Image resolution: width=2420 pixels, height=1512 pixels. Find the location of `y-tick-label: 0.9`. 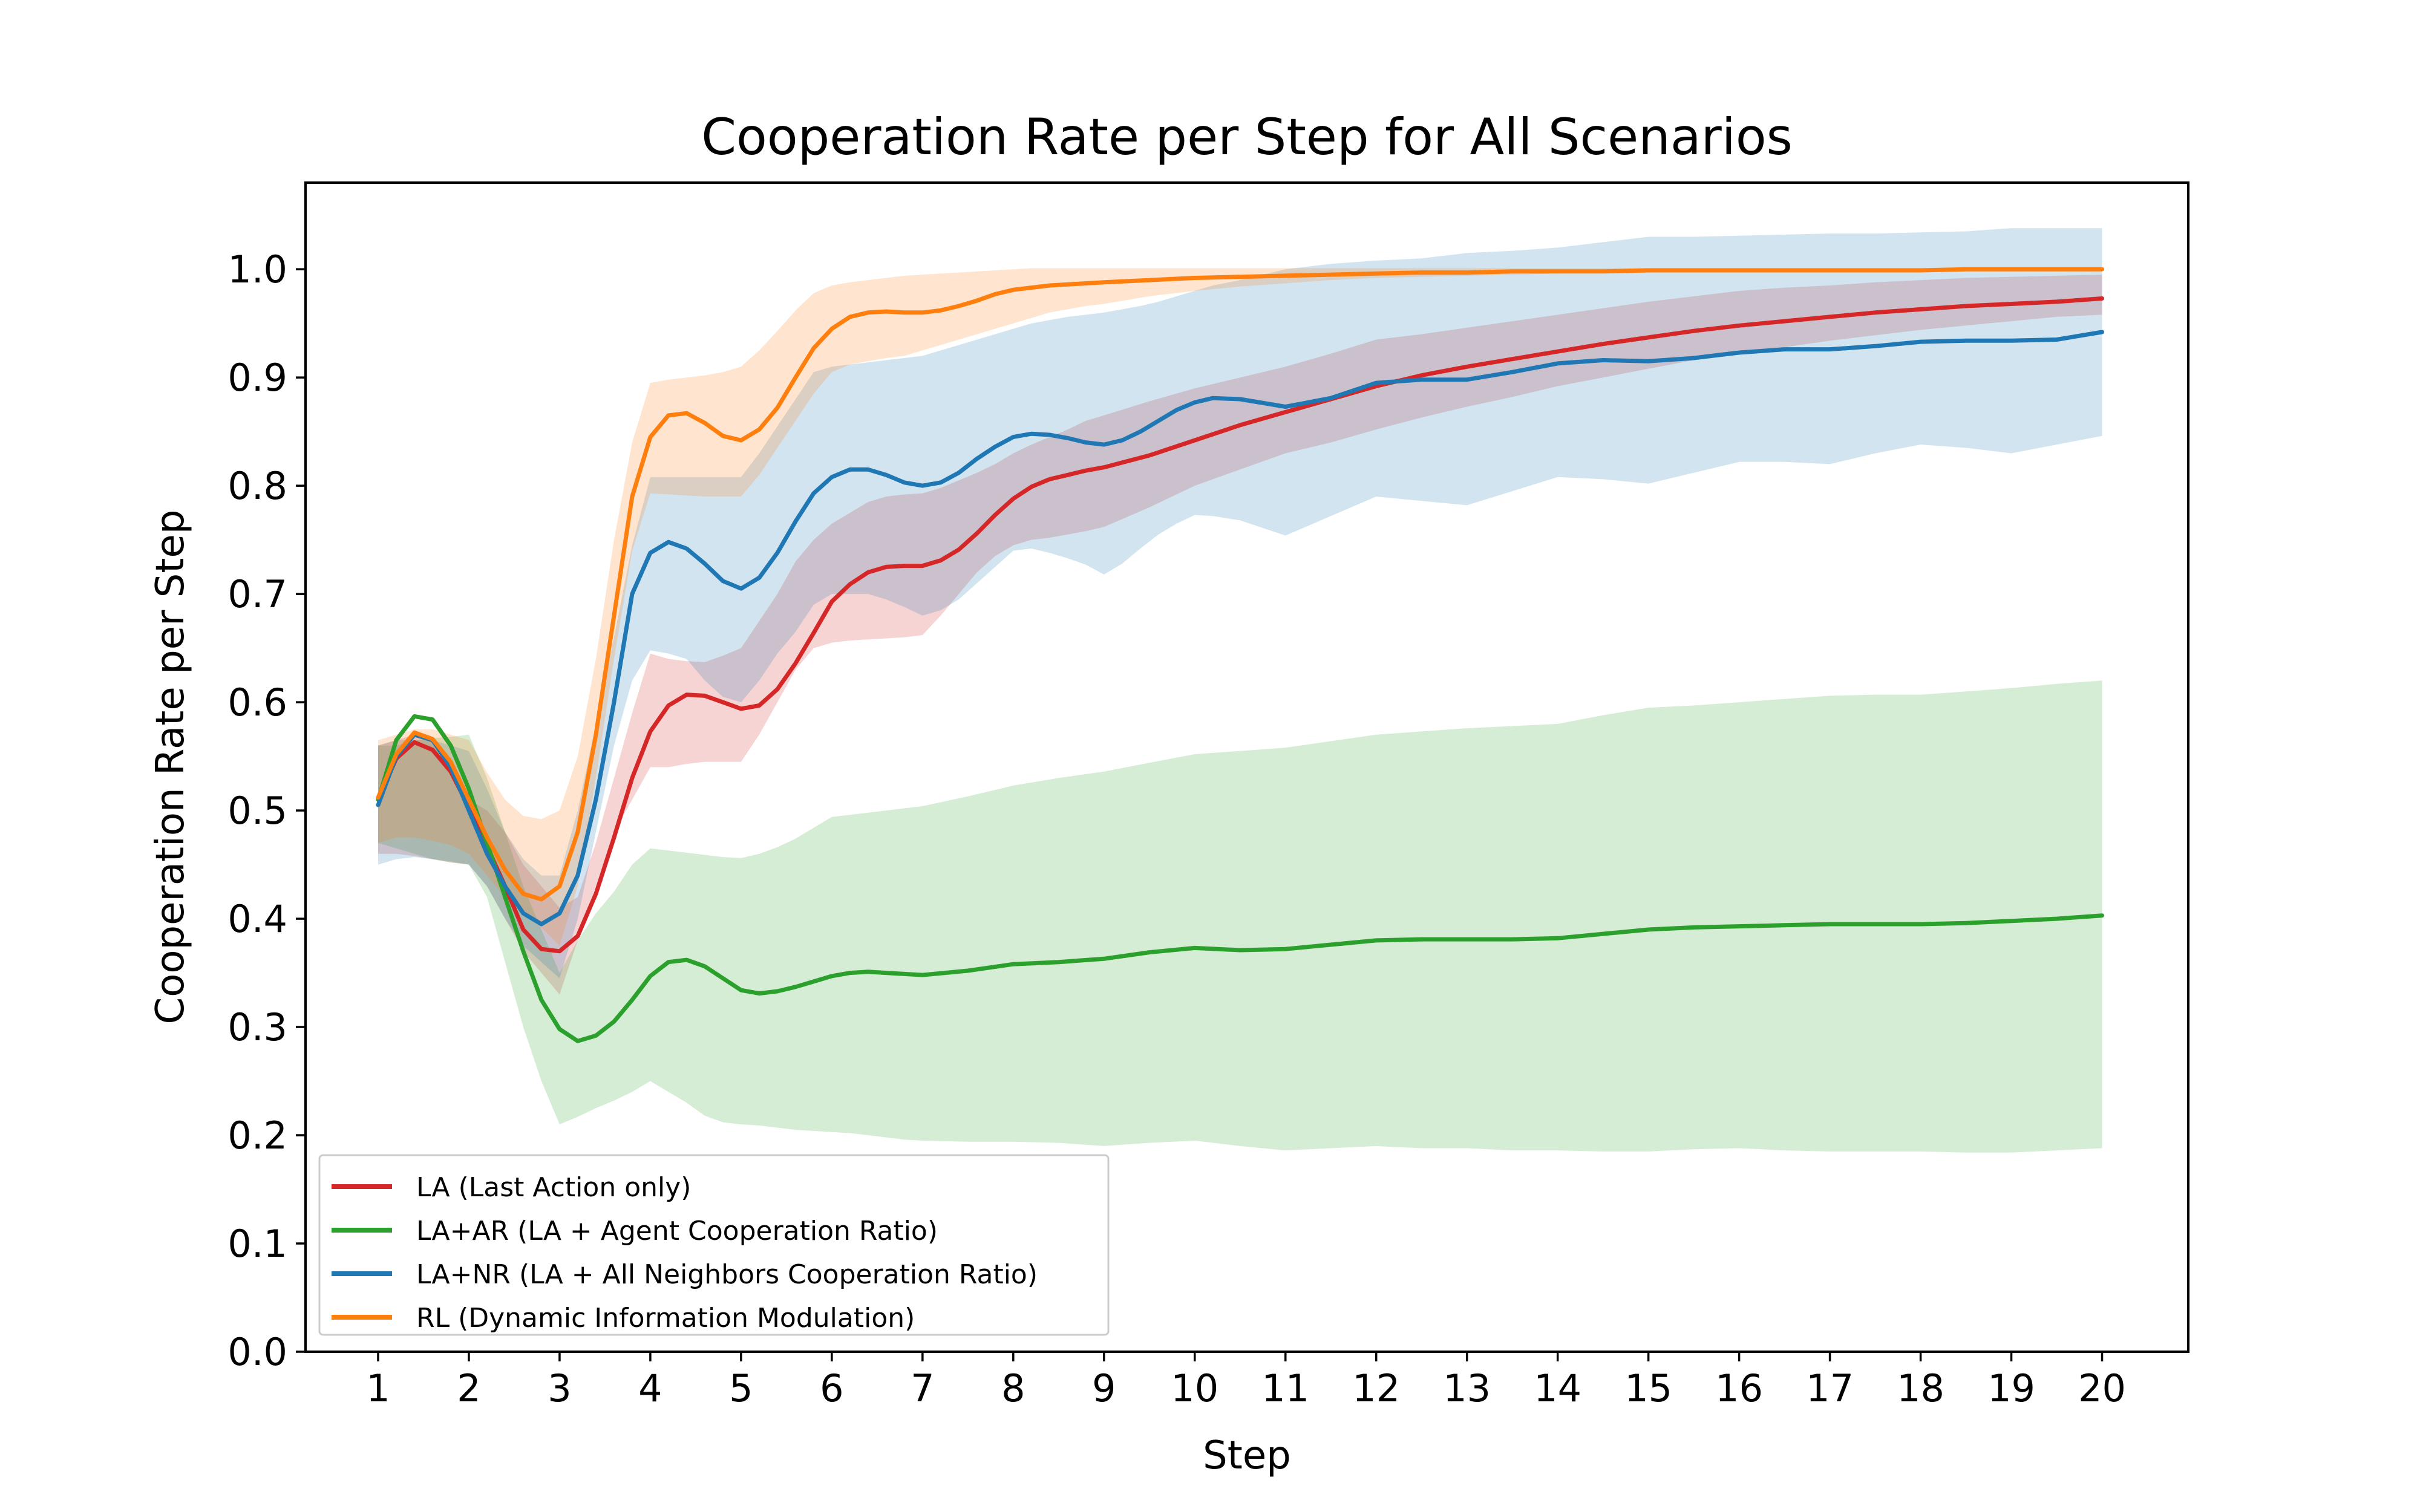

y-tick-label: 0.9 is located at coordinates (257, 378).